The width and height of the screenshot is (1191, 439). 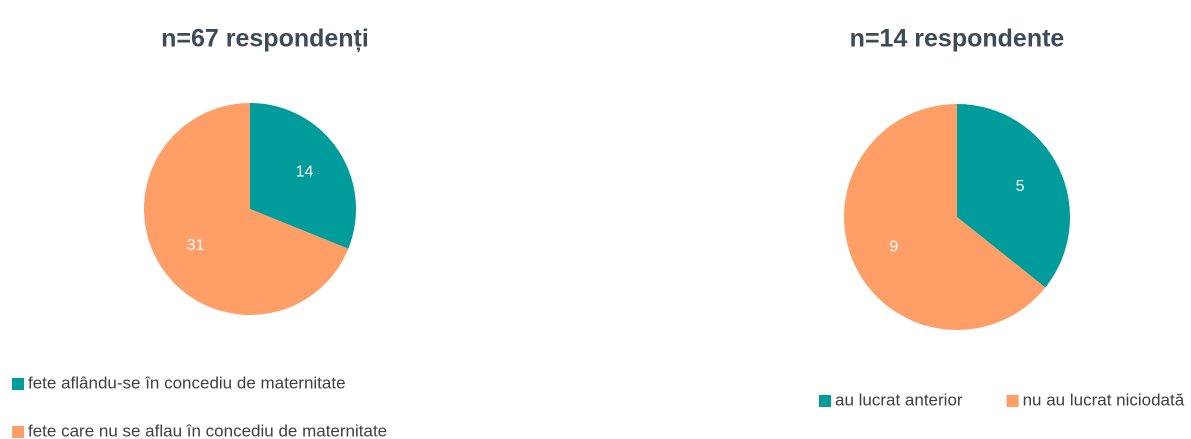 I want to click on slice-label: 9, so click(x=893, y=247).